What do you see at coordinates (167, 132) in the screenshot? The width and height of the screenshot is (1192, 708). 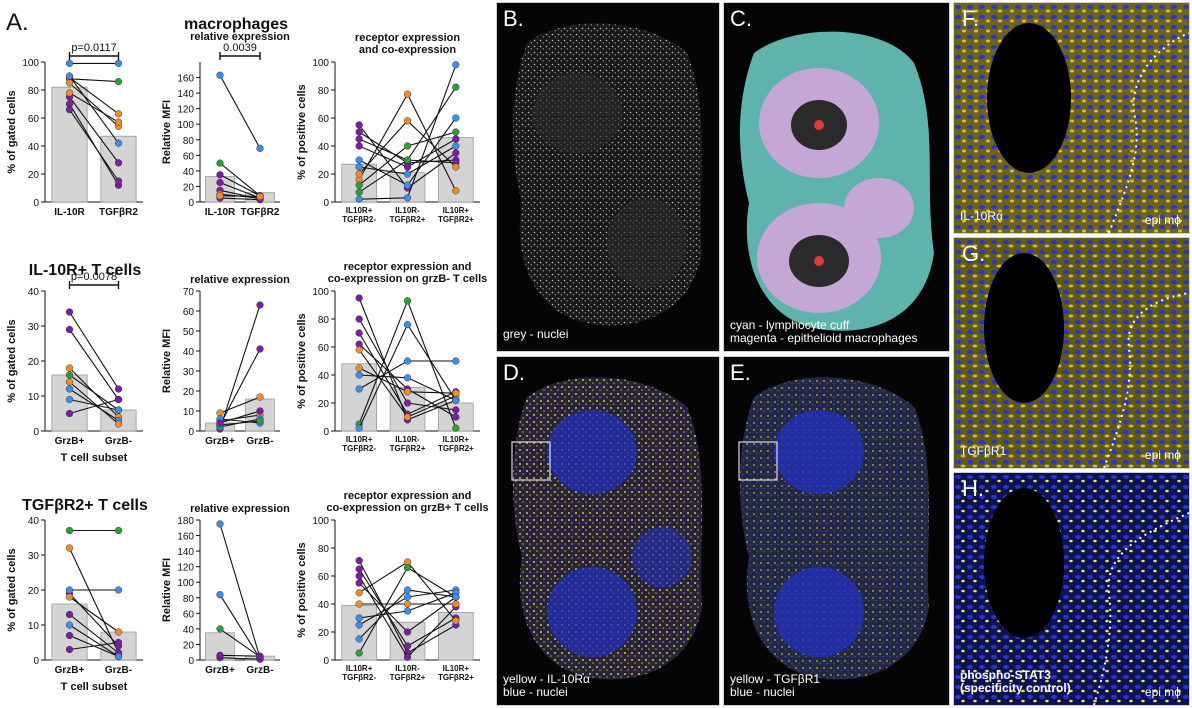 I see `y-axis-label: Relative MFI` at bounding box center [167, 132].